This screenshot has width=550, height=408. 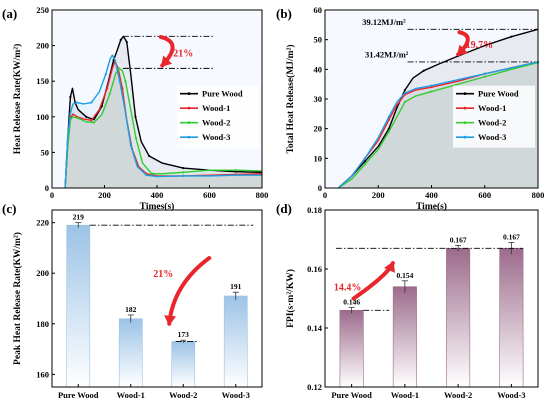 What do you see at coordinates (378, 195) in the screenshot?
I see `b-xtick-label: 200` at bounding box center [378, 195].